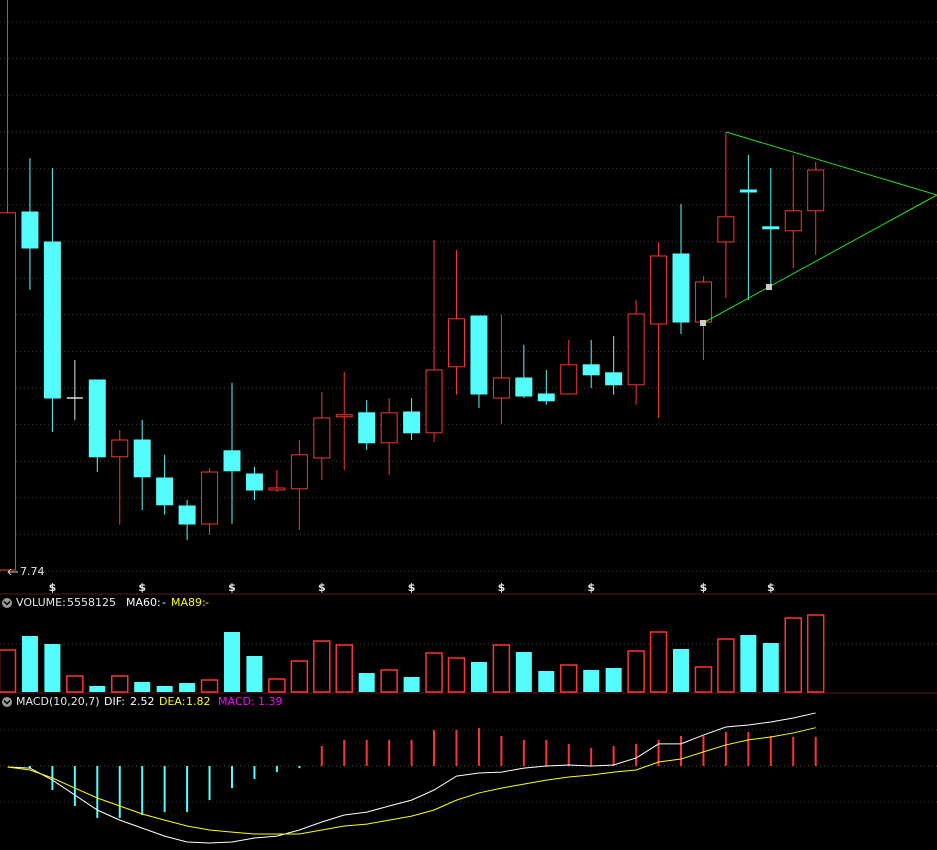  I want to click on volume-header: VOLUME: 5558125 MA60: - MA89: -, so click(105, 602).